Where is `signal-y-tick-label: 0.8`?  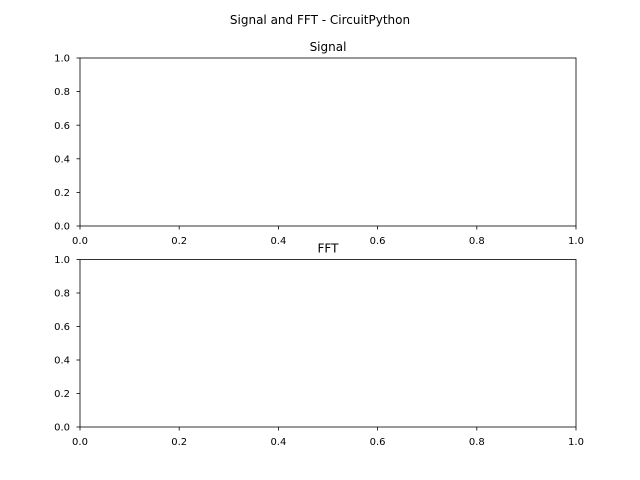
signal-y-tick-label: 0.8 is located at coordinates (62, 92).